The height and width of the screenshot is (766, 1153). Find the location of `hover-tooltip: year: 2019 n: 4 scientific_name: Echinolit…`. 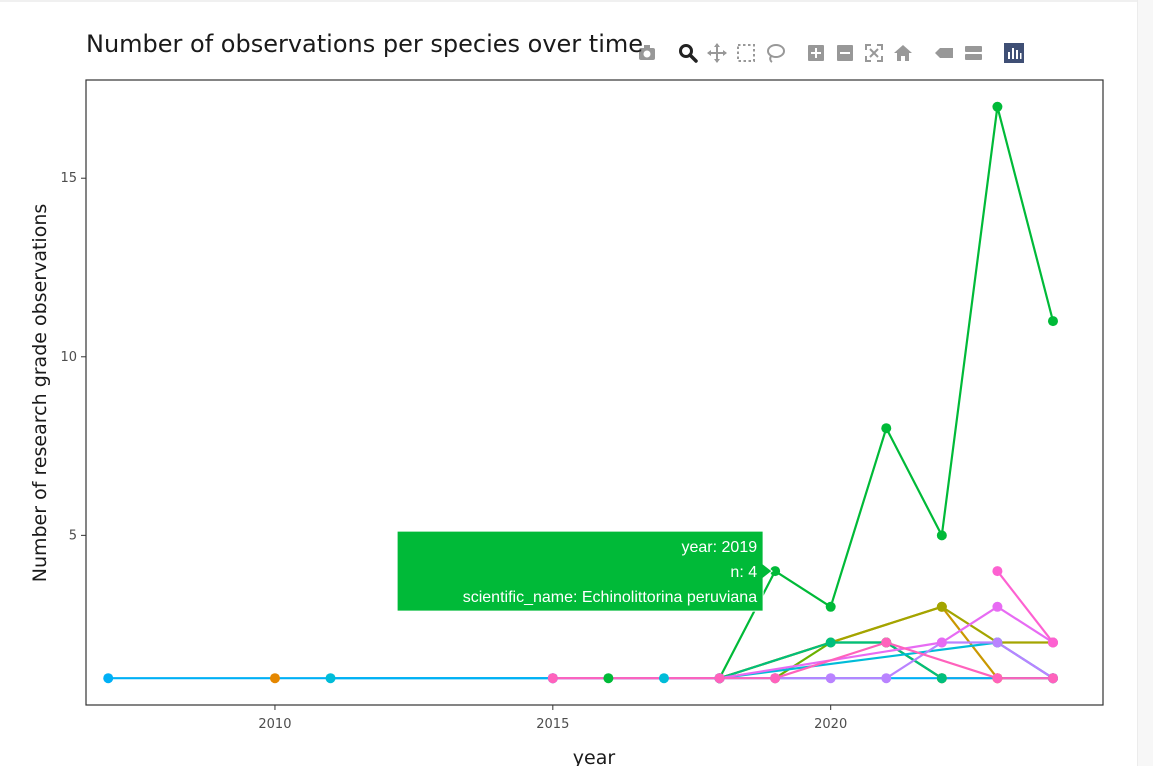

hover-tooltip: year: 2019 n: 4 scientific_name: Echinolit… is located at coordinates (584, 571).